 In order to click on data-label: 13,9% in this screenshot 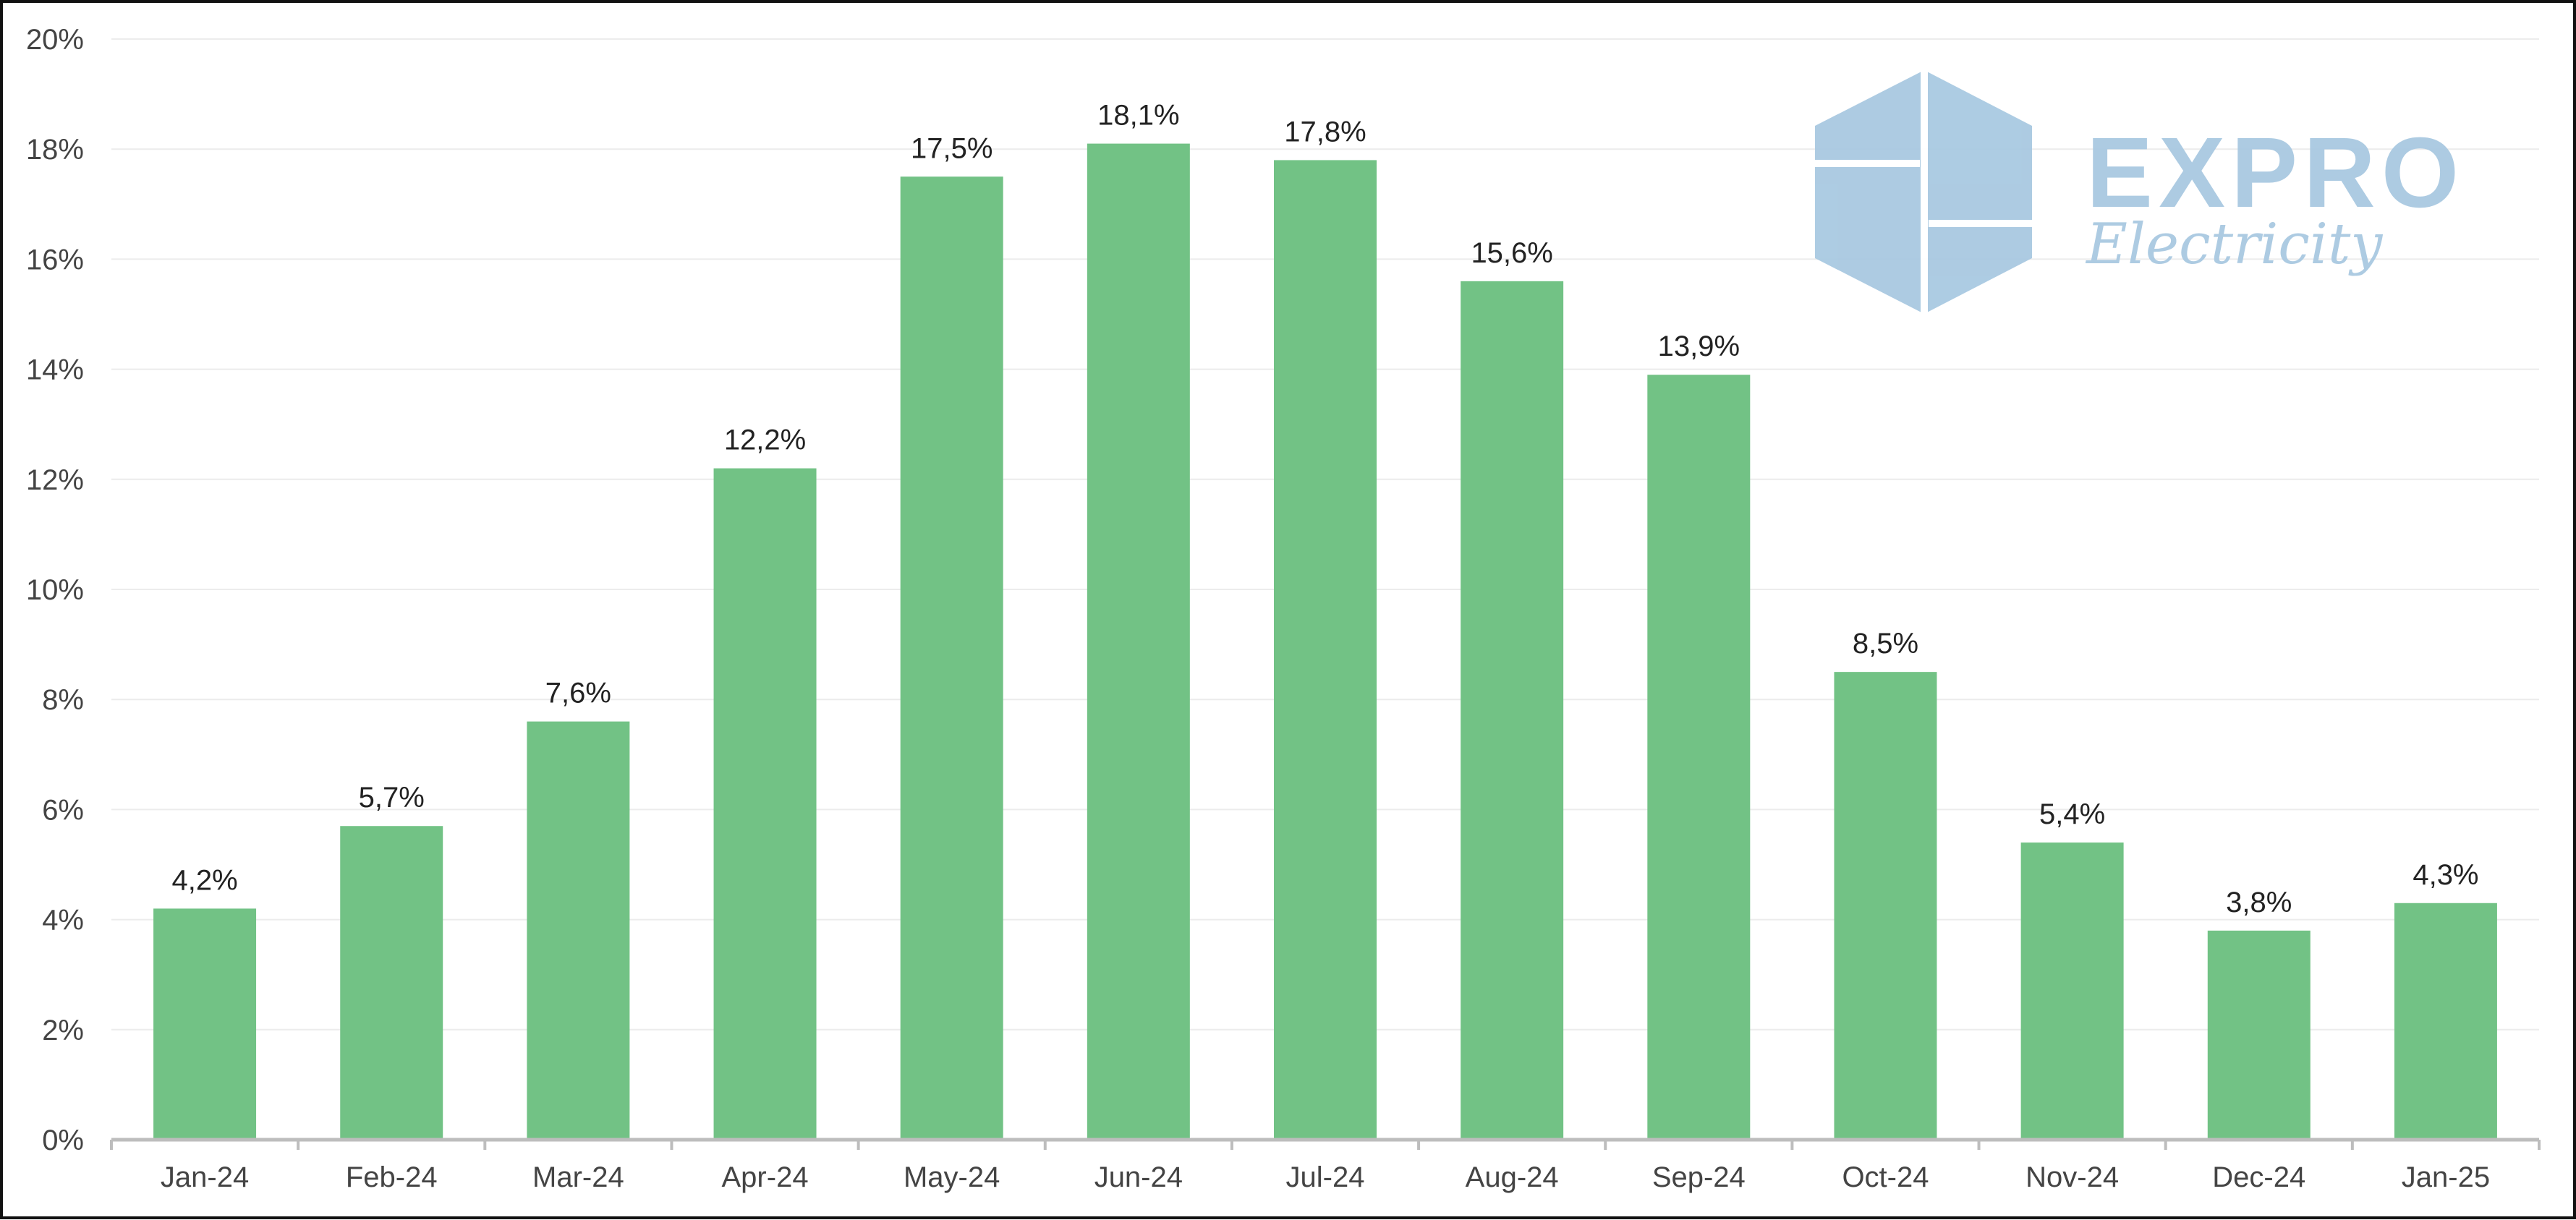, I will do `click(1699, 346)`.